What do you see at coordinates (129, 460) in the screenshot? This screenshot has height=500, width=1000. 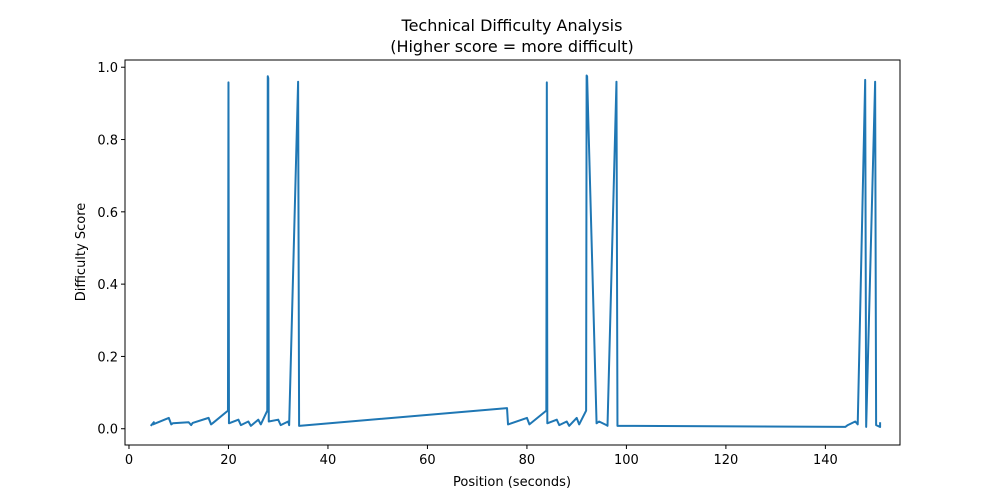 I see `x-tick-label-0: 0` at bounding box center [129, 460].